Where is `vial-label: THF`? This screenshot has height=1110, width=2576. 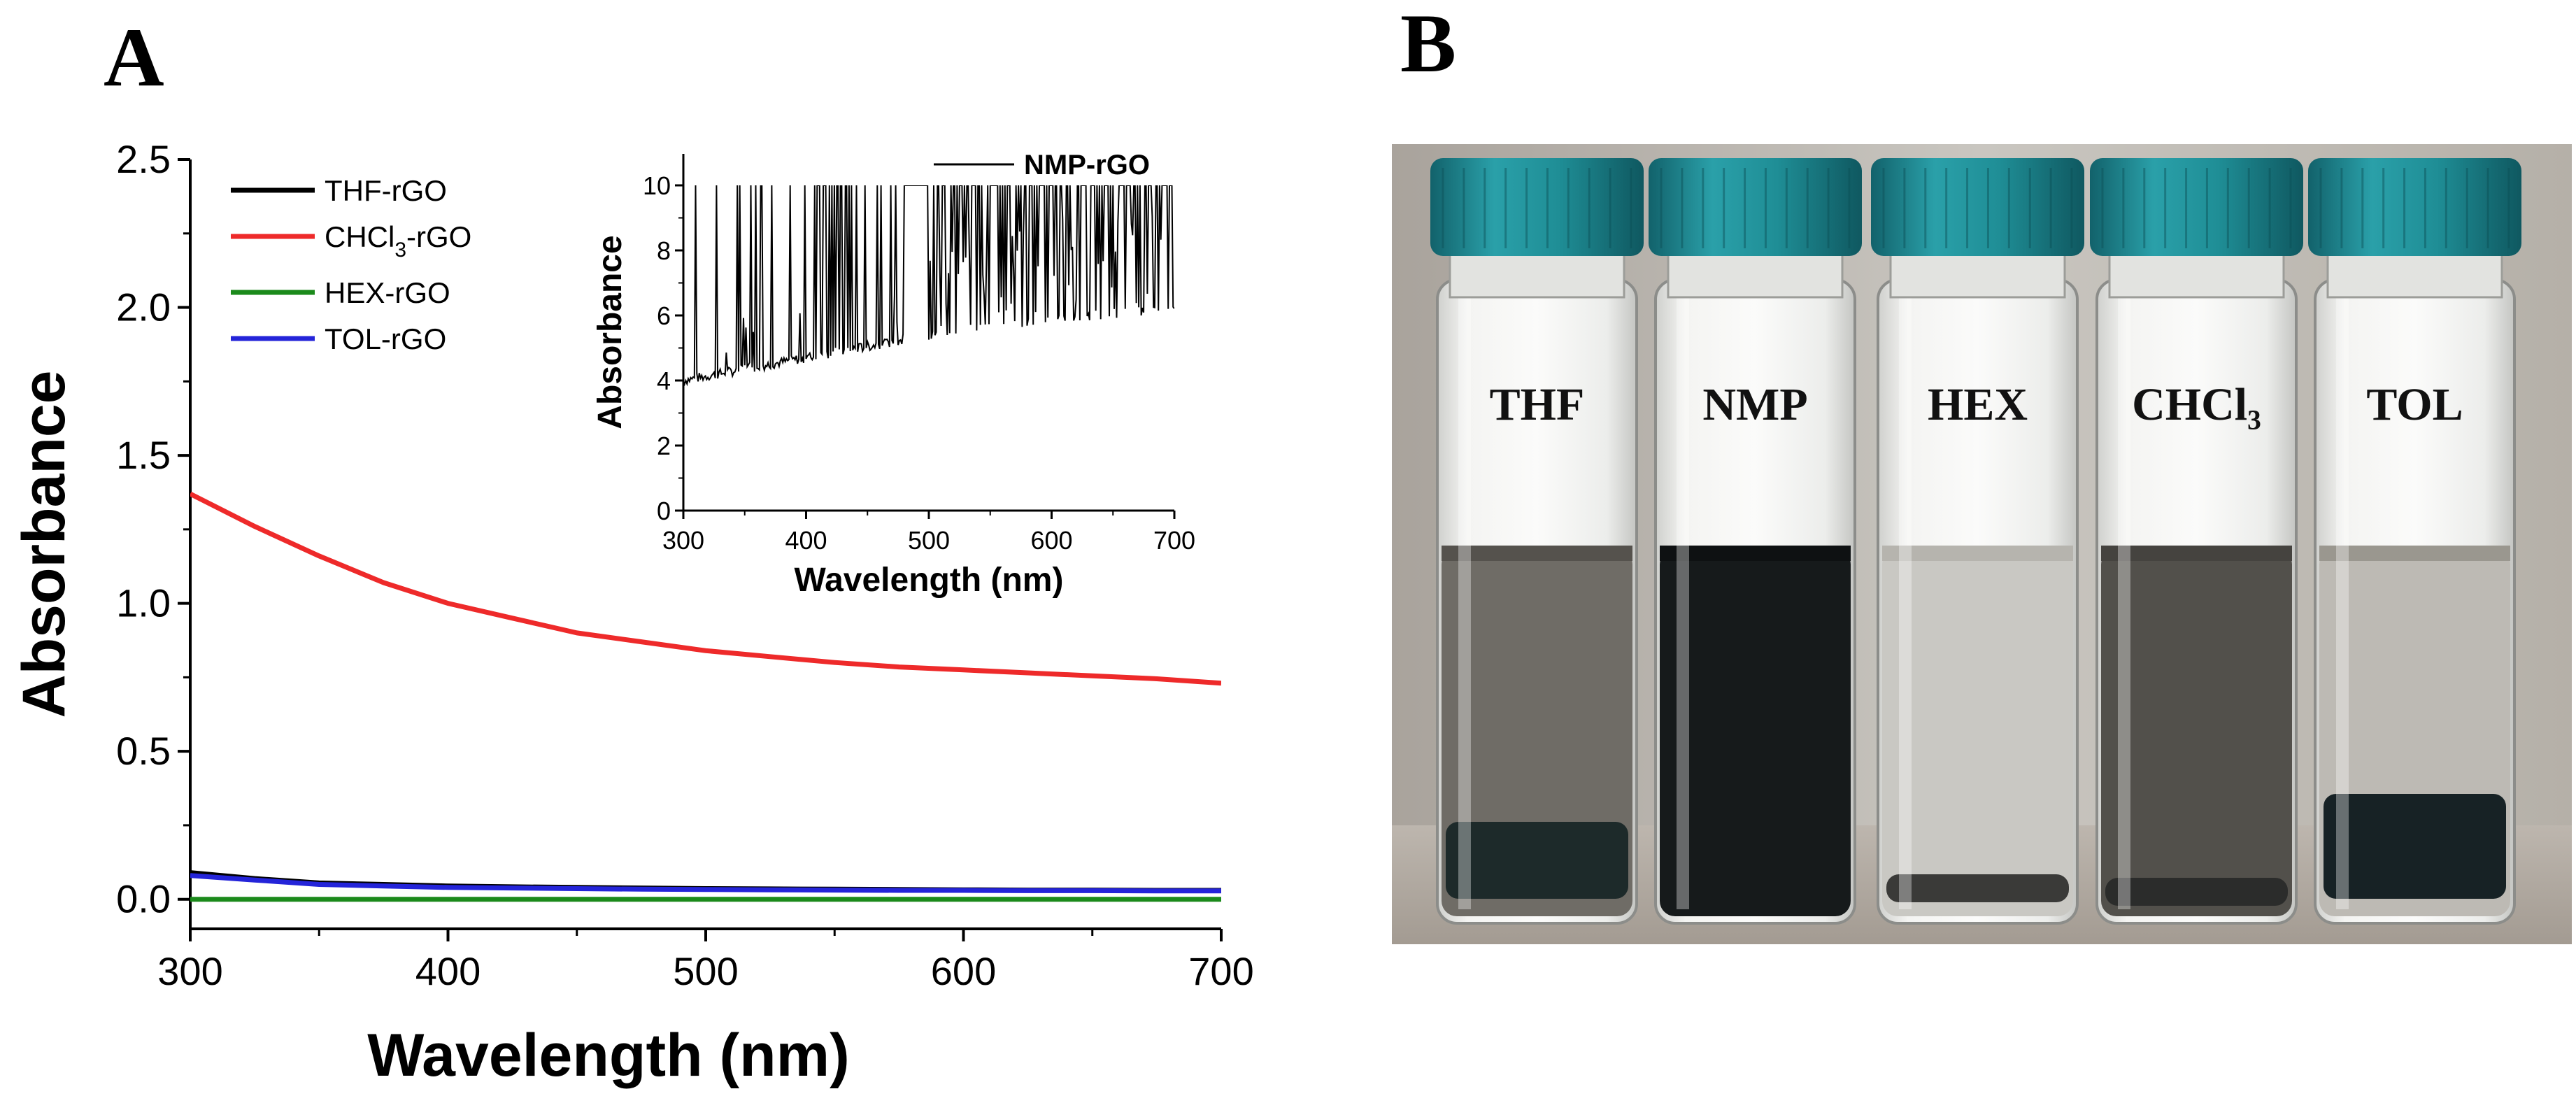
vial-label: THF is located at coordinates (1537, 405).